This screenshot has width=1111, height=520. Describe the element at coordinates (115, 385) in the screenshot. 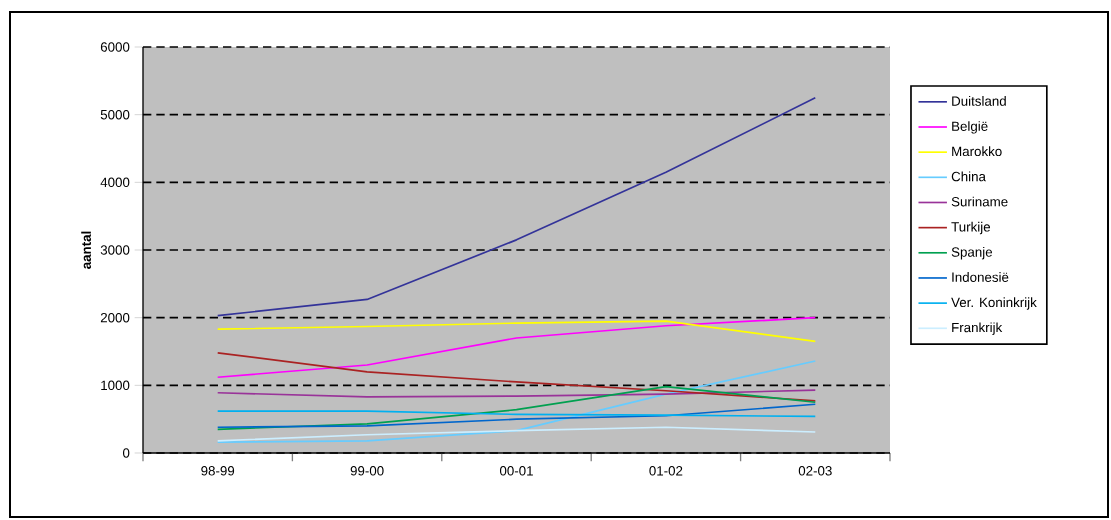

I see `y-tick-label: 1000` at that location.